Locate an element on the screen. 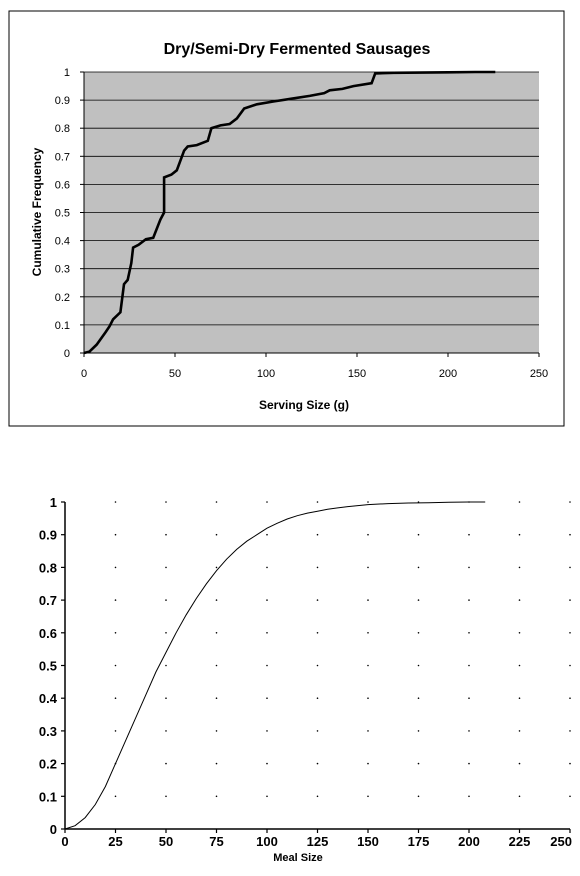  chart2-x-tick-label: 125 is located at coordinates (318, 841).